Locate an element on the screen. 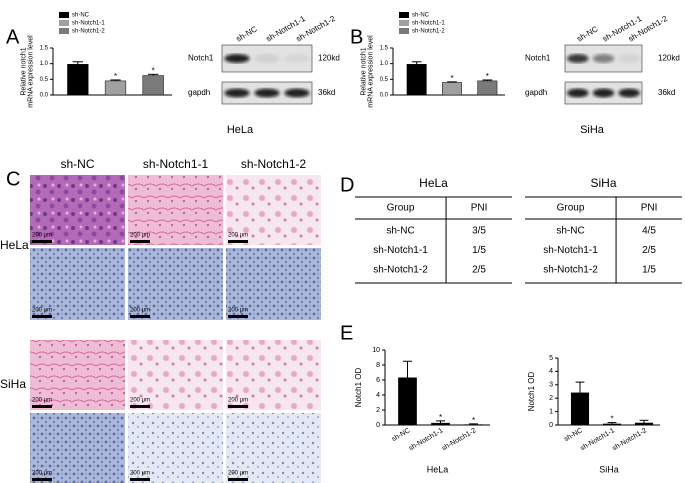 The width and height of the screenshot is (685, 483). y-axis-label: Notch1 OD is located at coordinates (531, 391).